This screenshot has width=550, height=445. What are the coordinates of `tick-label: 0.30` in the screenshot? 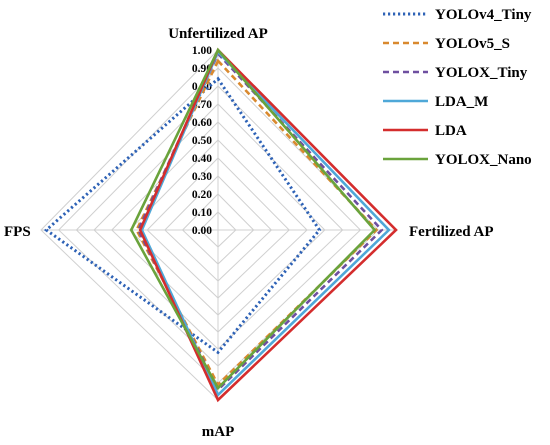 It's located at (202, 177).